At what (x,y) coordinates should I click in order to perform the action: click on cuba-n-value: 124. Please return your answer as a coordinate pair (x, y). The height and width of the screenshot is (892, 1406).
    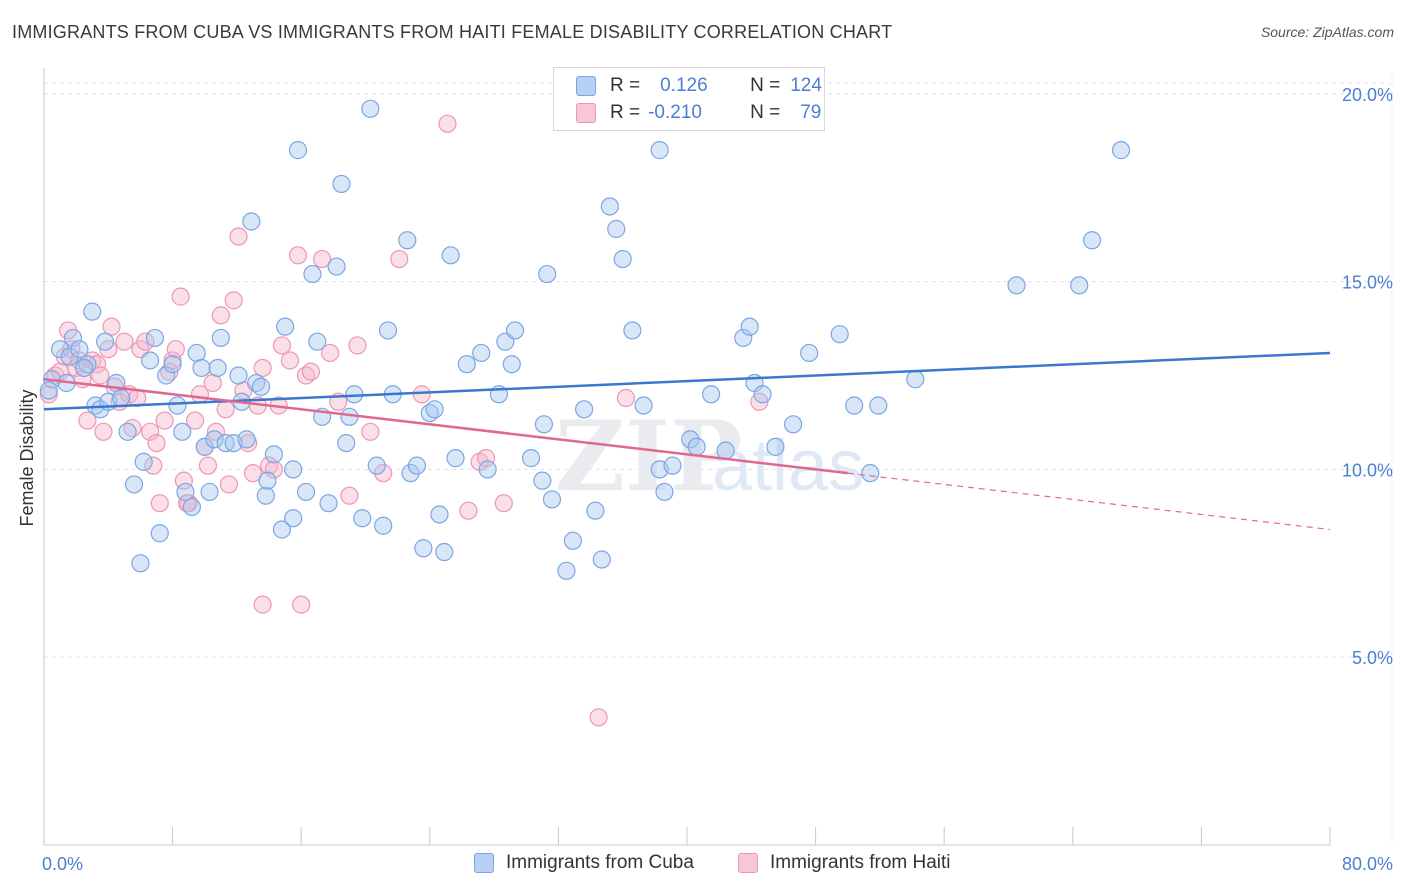
    Looking at the image, I should click on (806, 85).